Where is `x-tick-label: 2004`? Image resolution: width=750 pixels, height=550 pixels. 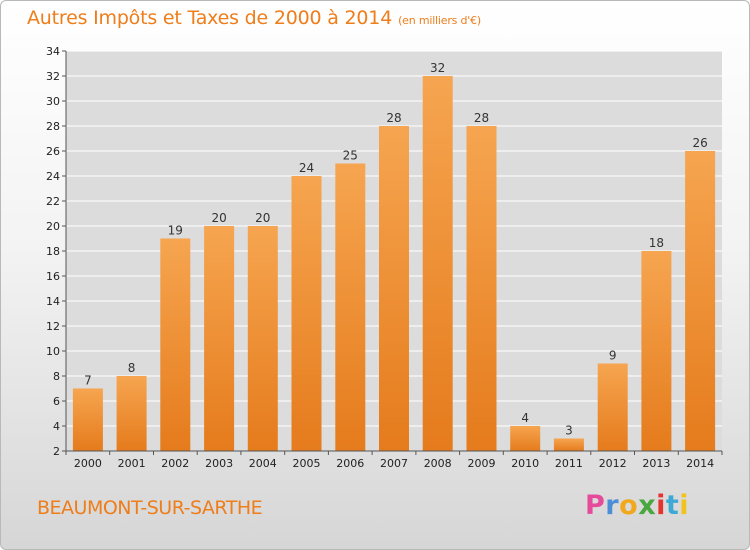 x-tick-label: 2004 is located at coordinates (263, 463).